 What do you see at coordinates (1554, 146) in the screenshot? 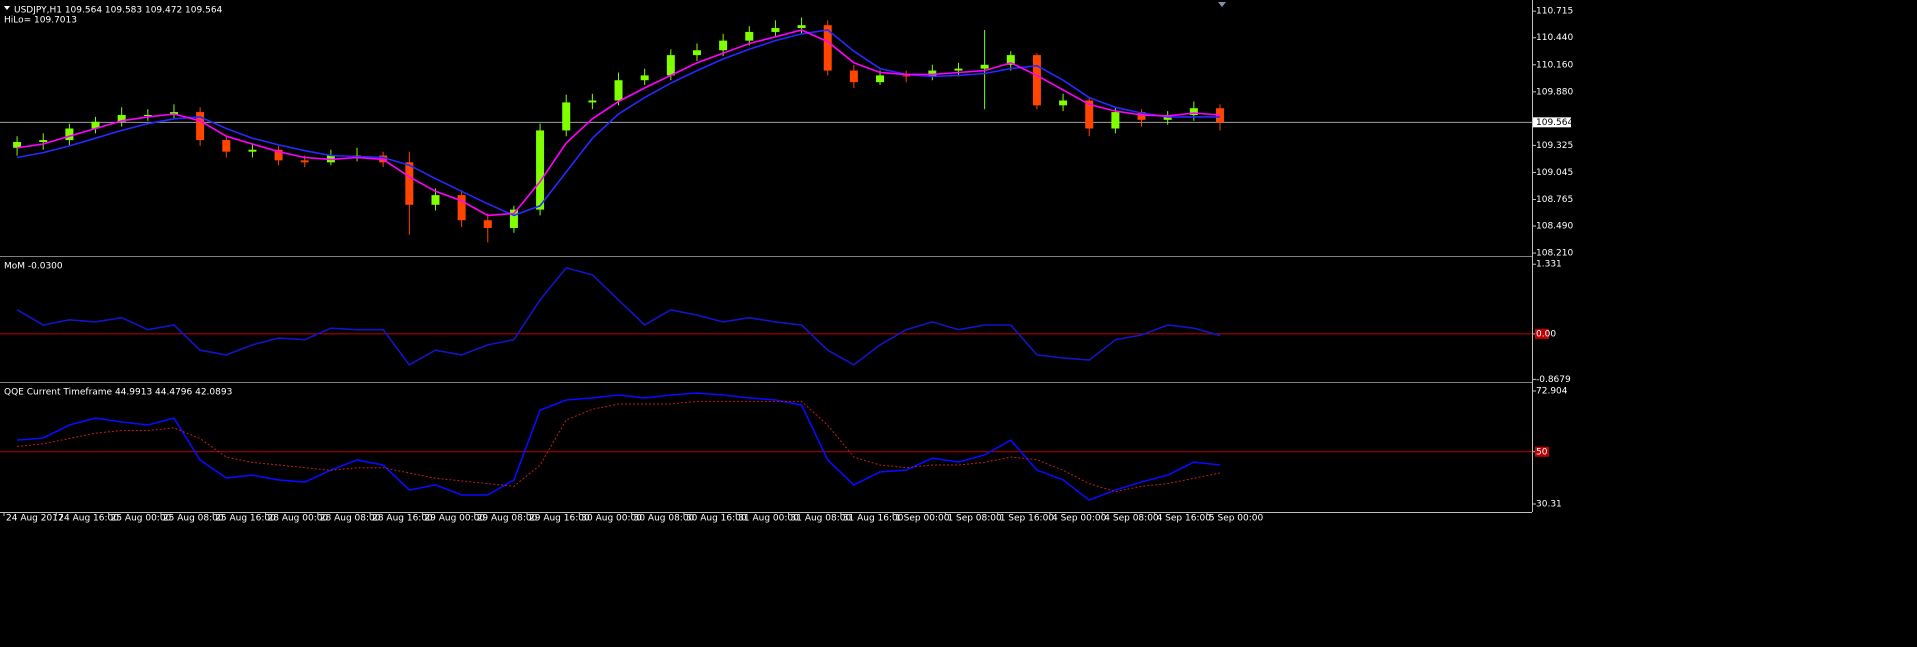
I see `y-tick-label: 109.325` at bounding box center [1554, 146].